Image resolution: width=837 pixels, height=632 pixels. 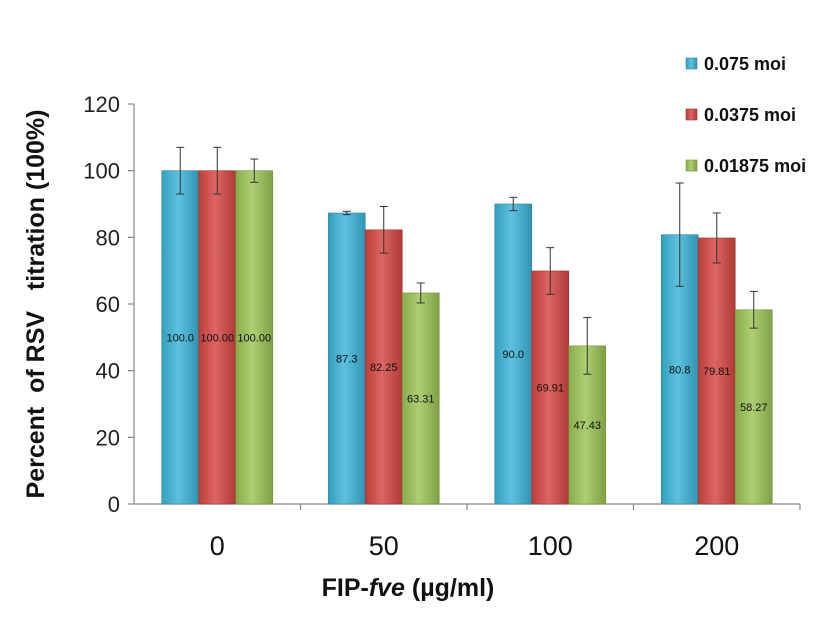 What do you see at coordinates (679, 370) in the screenshot?
I see `data-label: 80.8` at bounding box center [679, 370].